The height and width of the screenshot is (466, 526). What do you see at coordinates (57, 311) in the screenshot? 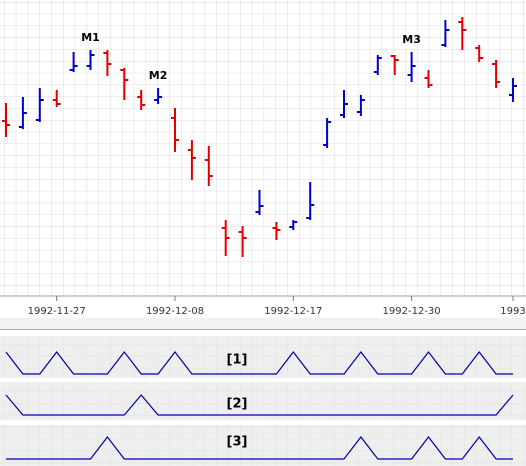
I see `x-tick-label: 1992-11-27` at bounding box center [57, 311].